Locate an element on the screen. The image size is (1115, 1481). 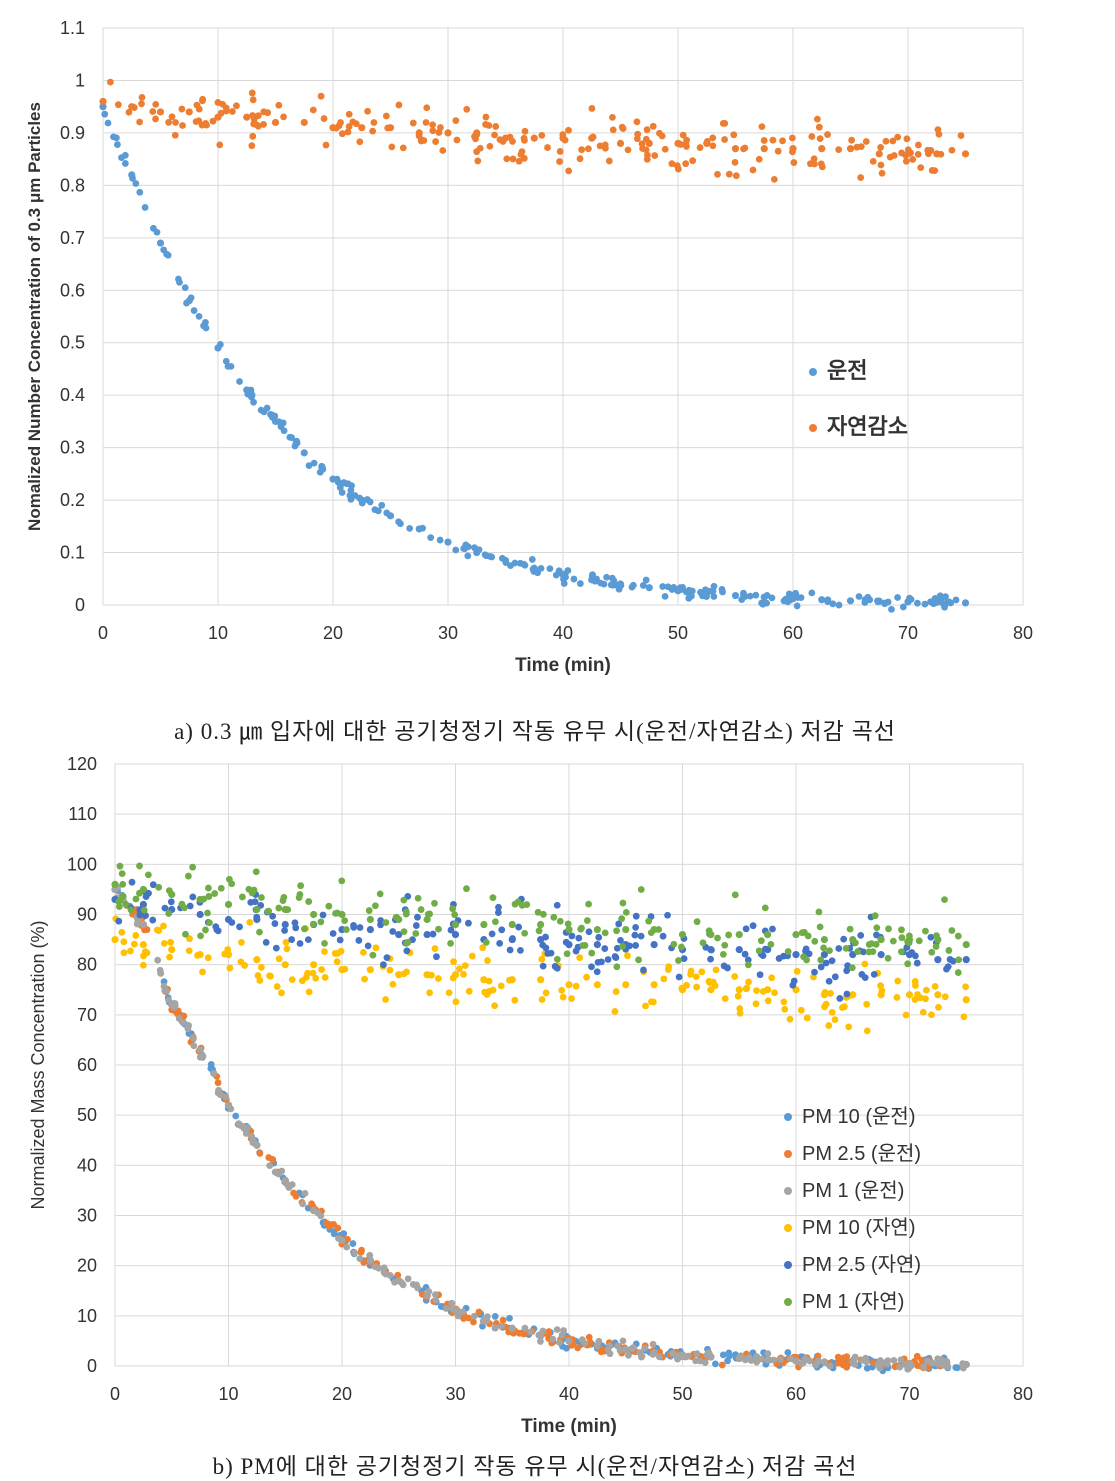
y-tick-label: 0.8 is located at coordinates (72, 185).